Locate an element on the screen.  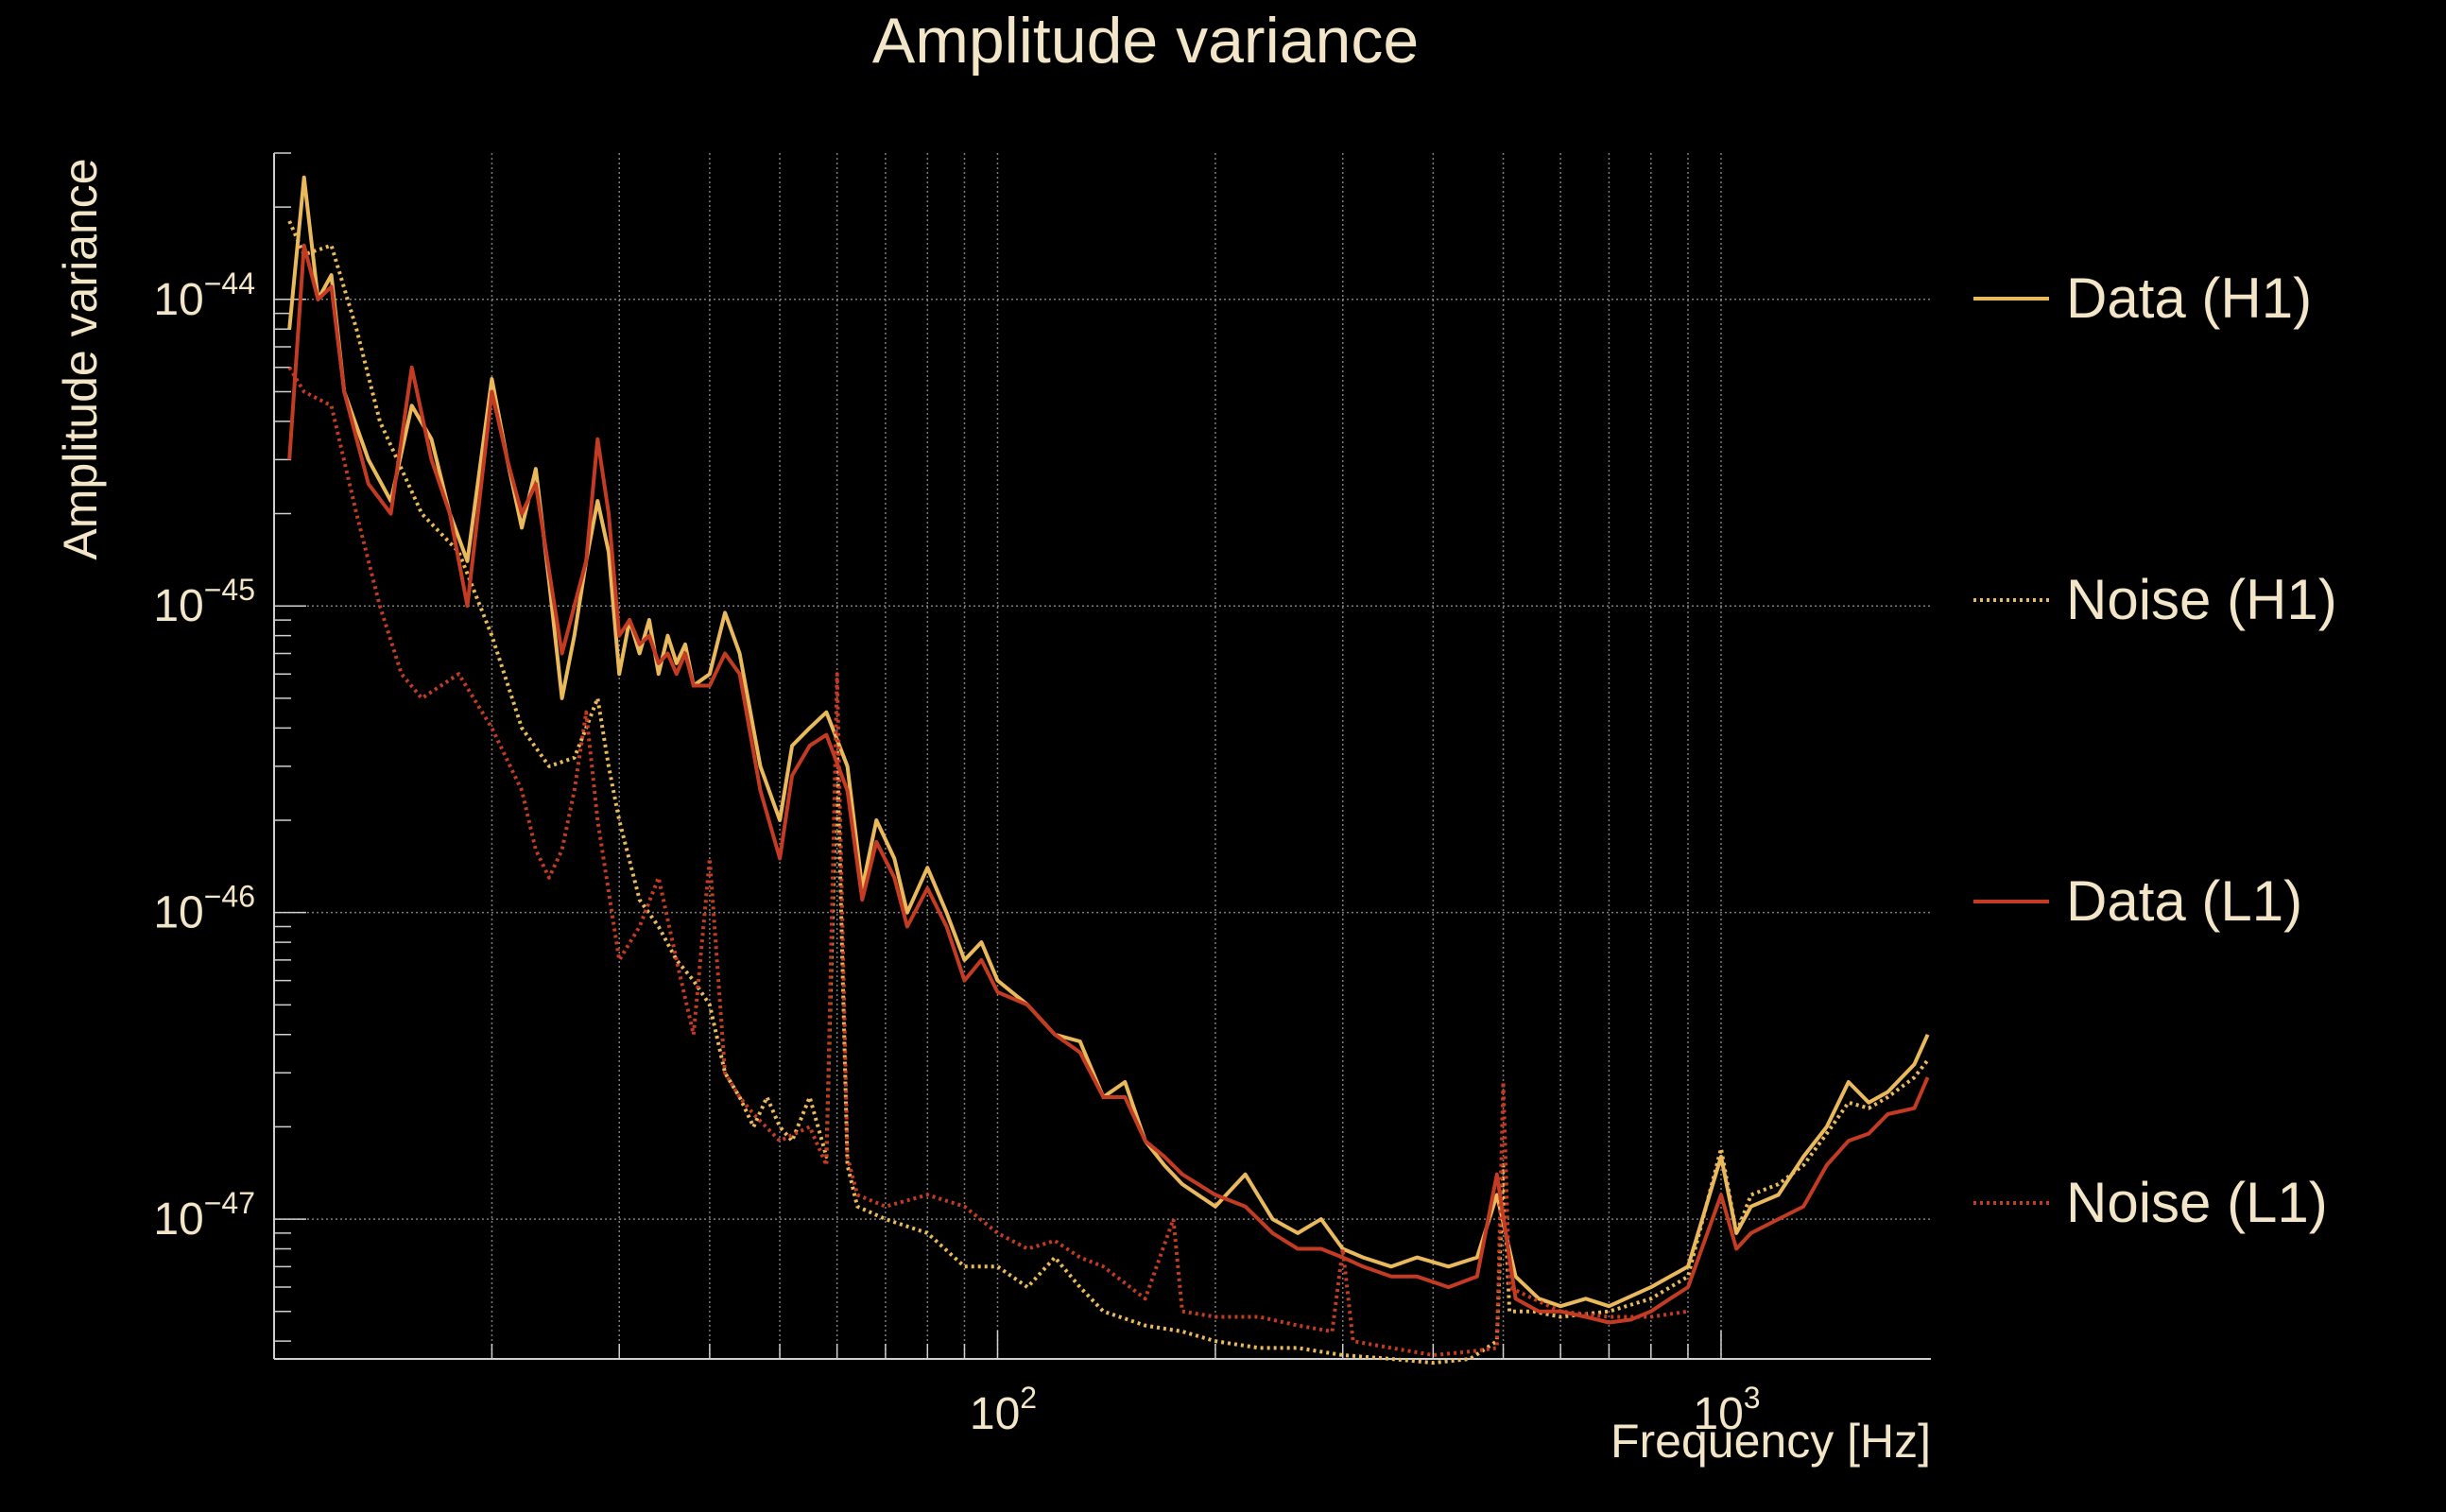
legend-label-data-l1: Data (L1) is located at coordinates (2184, 901).